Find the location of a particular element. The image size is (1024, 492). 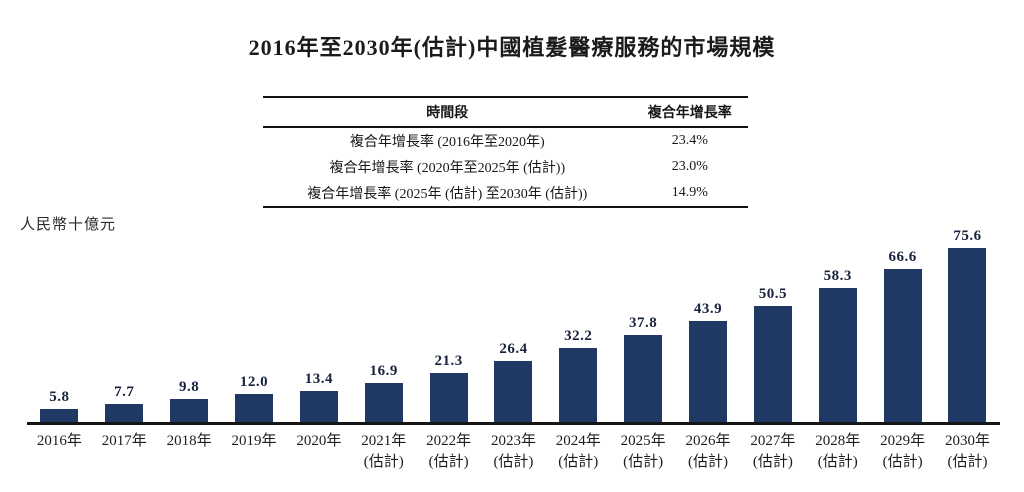

x-axis-category-label: 2023年 (估計) is located at coordinates (513, 449).